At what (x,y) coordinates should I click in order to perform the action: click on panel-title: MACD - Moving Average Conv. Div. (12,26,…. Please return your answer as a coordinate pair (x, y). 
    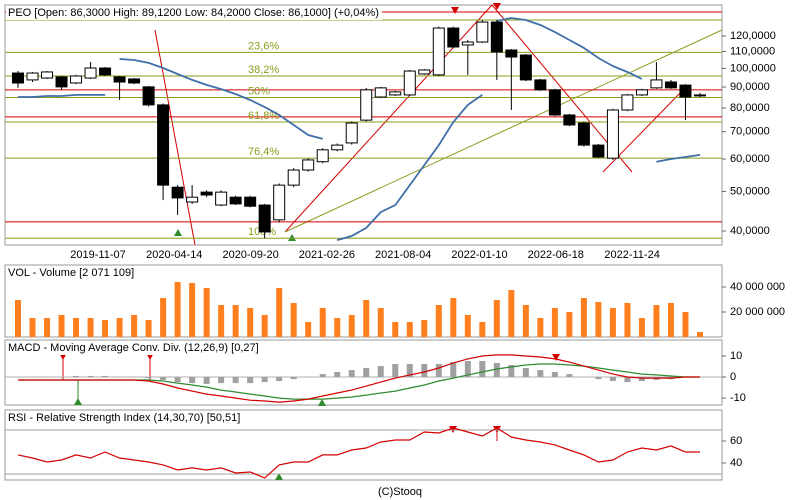
    Looking at the image, I should click on (133, 348).